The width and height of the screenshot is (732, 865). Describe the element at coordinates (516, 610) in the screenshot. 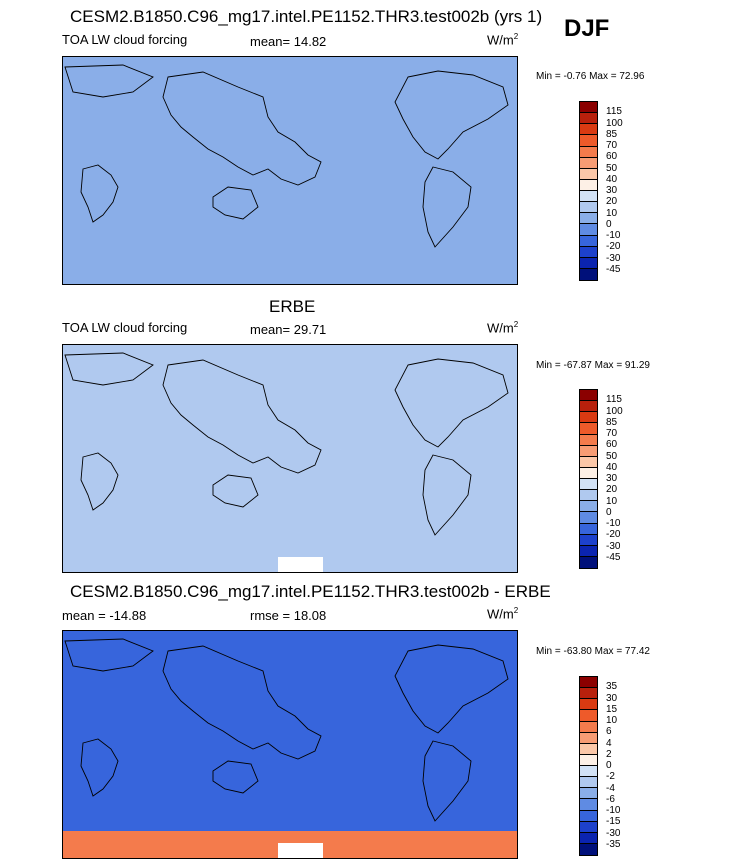

I see `panel3-units-sup: 2` at that location.